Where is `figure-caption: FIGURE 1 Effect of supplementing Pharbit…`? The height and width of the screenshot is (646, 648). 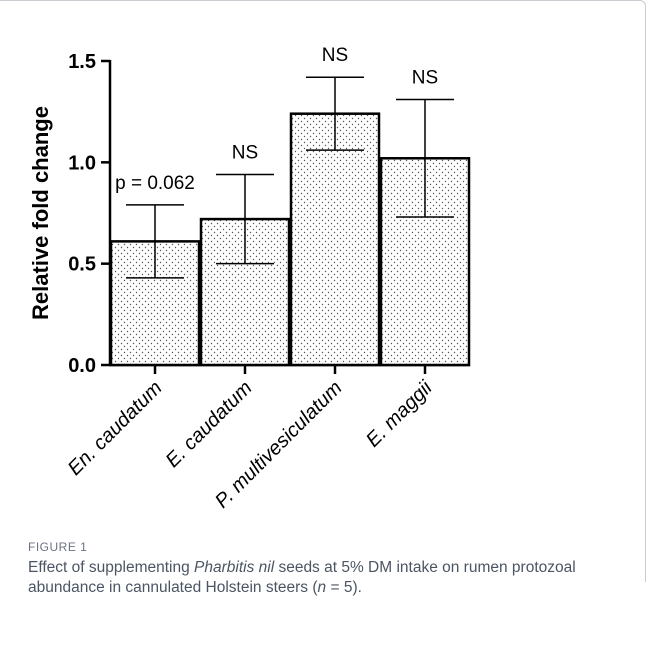 figure-caption: FIGURE 1 Effect of supplementing Pharbit… is located at coordinates (328, 569).